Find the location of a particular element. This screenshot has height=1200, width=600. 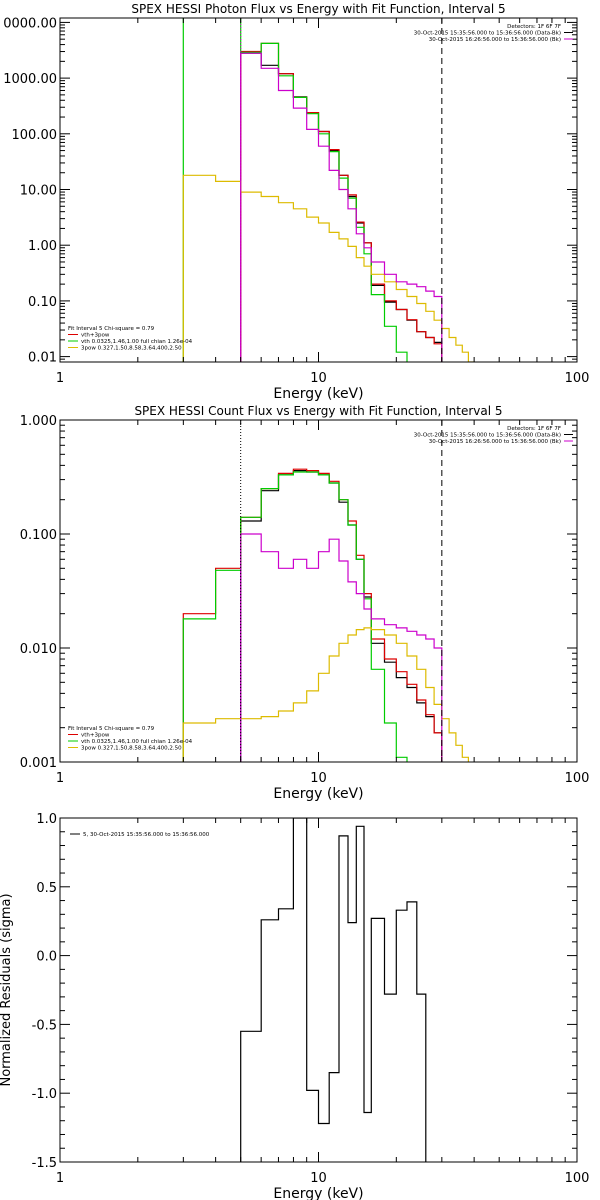

y-tick-label: -0.5 is located at coordinates (44, 1025).